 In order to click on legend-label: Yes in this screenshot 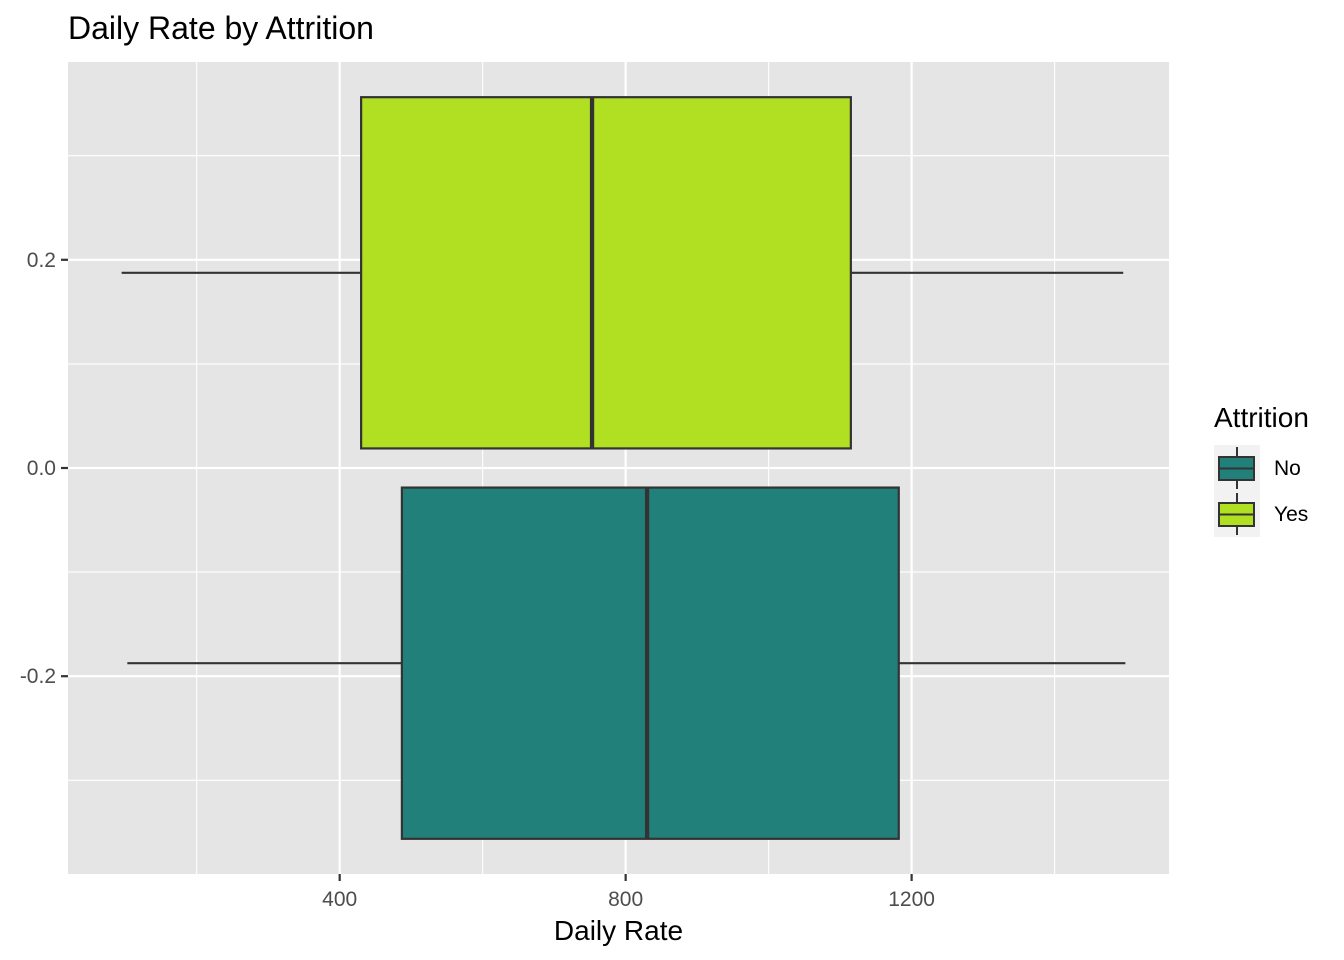, I will do `click(1291, 514)`.